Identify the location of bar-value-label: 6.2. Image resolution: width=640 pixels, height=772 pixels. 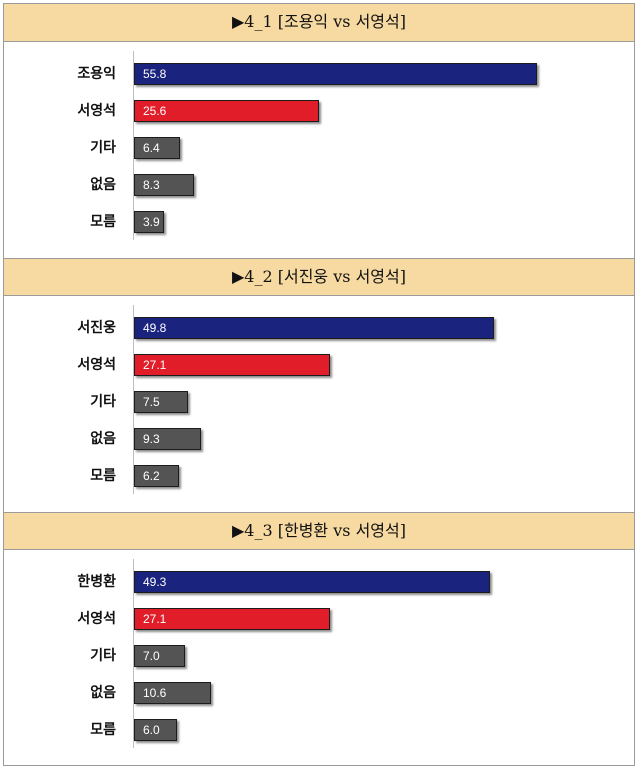
(151, 476).